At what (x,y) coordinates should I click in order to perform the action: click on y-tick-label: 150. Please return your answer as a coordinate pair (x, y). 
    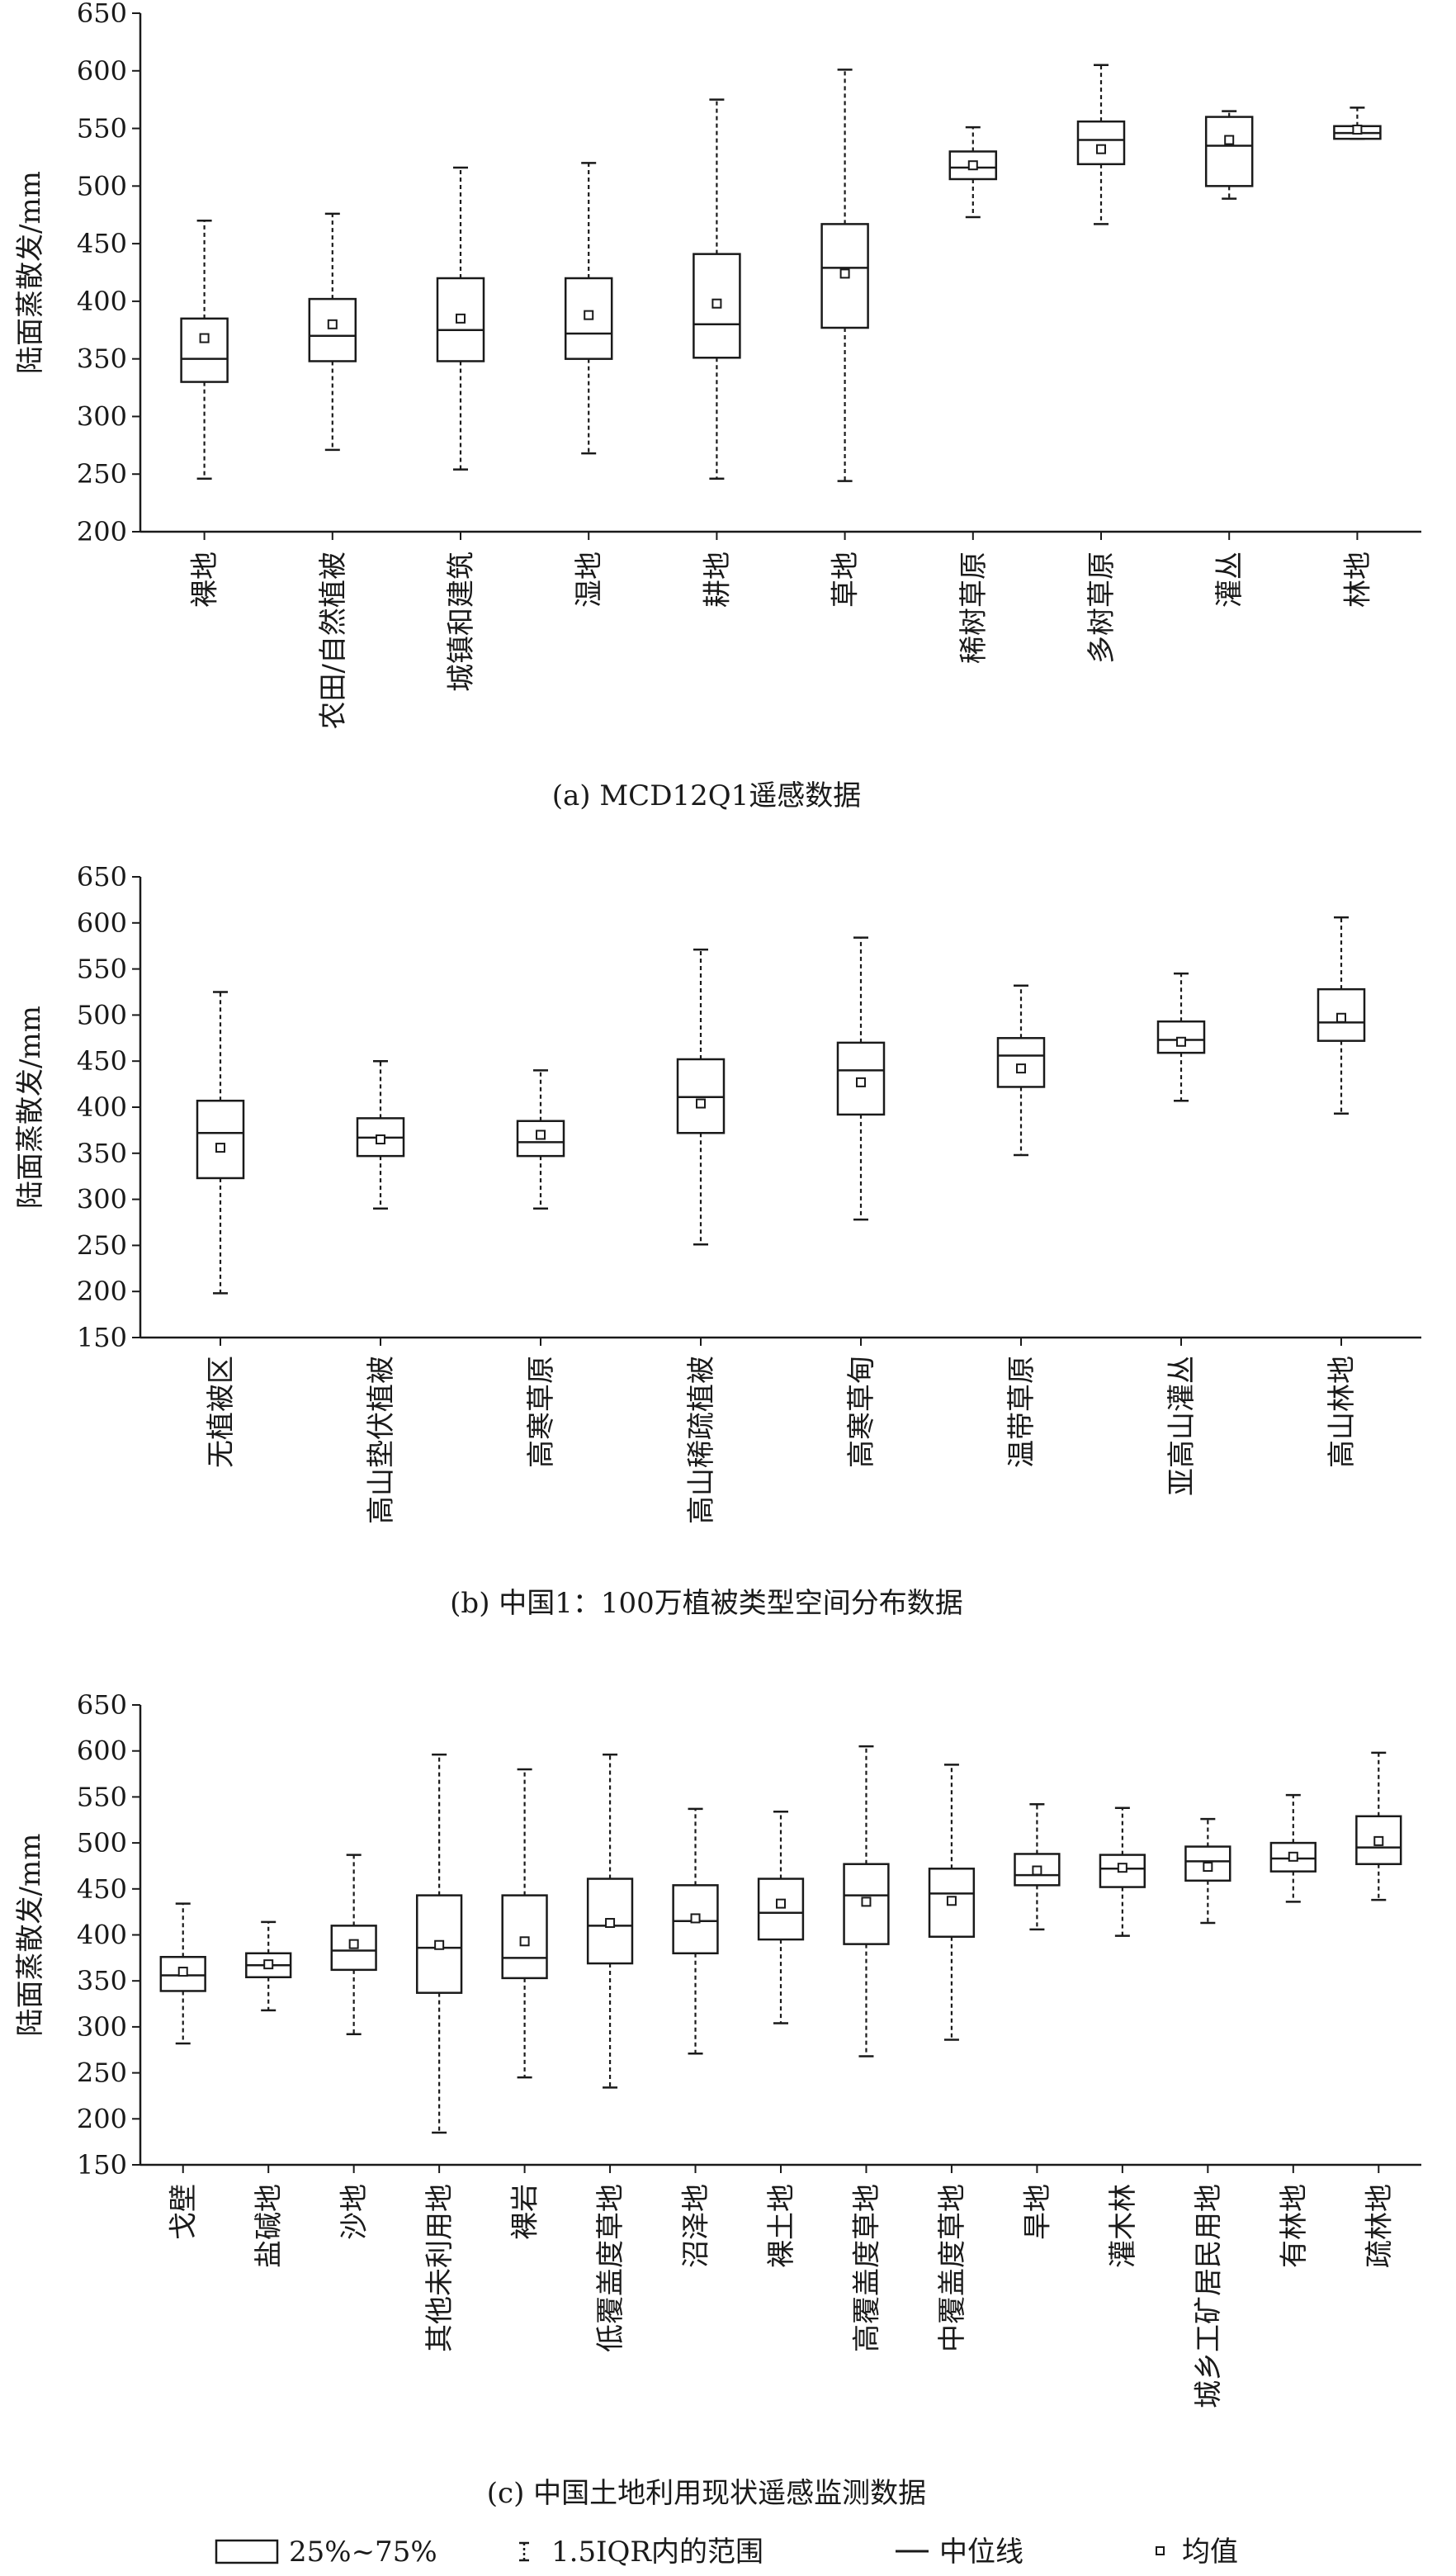
    Looking at the image, I should click on (102, 1337).